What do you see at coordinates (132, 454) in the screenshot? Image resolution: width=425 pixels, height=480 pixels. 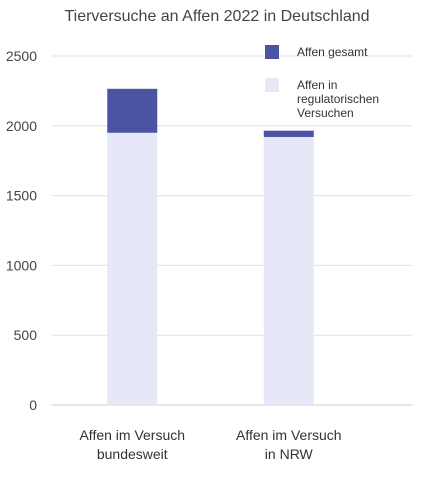 I see `x-tick-label: bundesweit` at bounding box center [132, 454].